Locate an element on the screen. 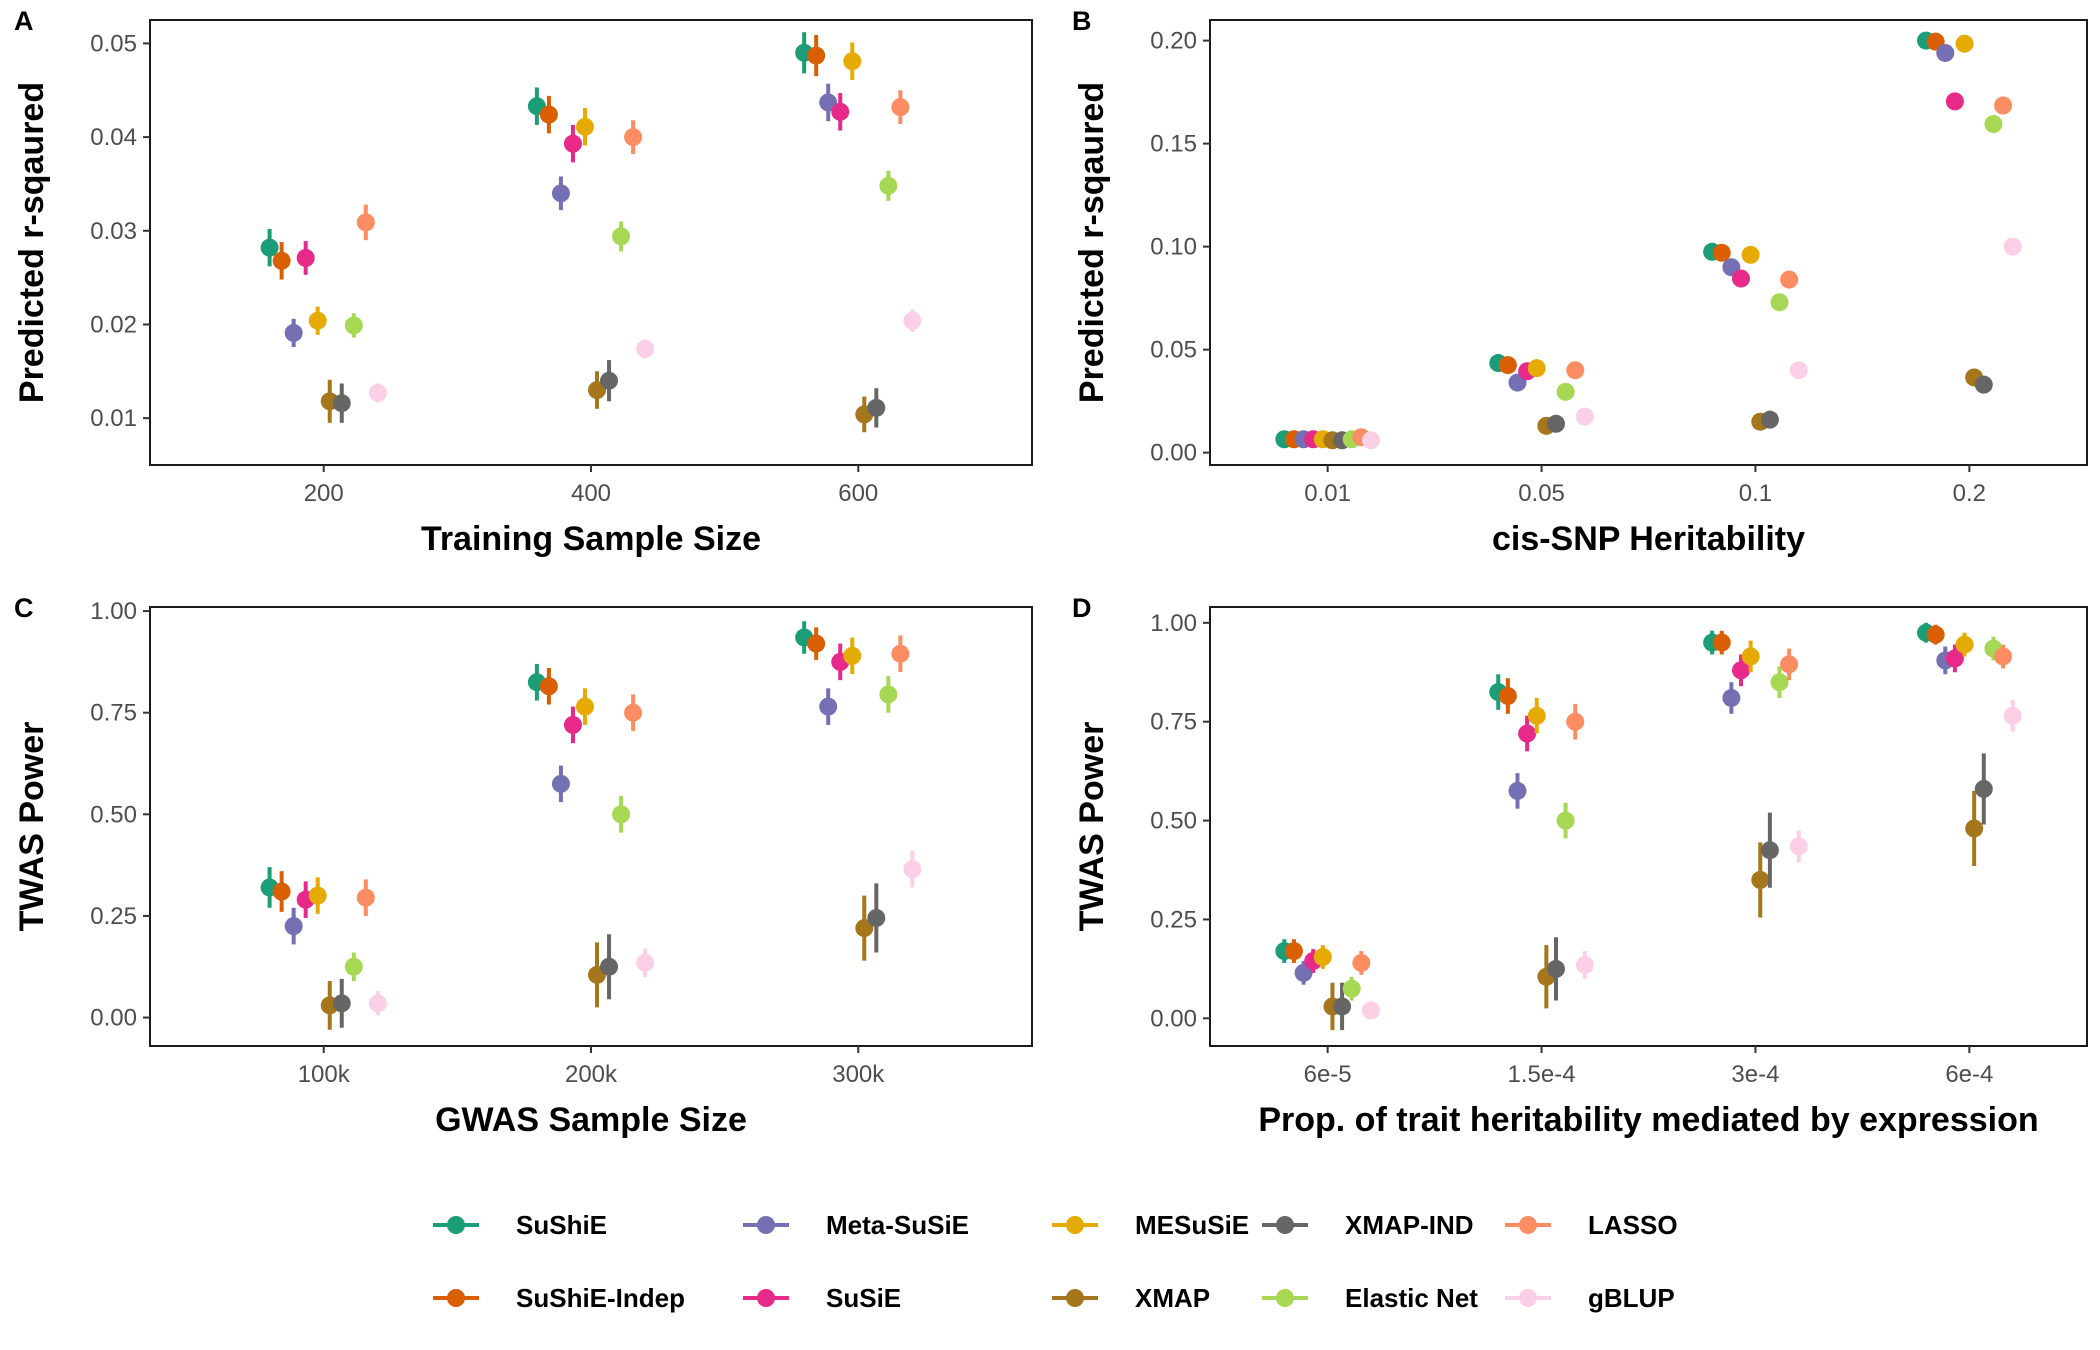  x-tick-label: 600 is located at coordinates (858, 493).